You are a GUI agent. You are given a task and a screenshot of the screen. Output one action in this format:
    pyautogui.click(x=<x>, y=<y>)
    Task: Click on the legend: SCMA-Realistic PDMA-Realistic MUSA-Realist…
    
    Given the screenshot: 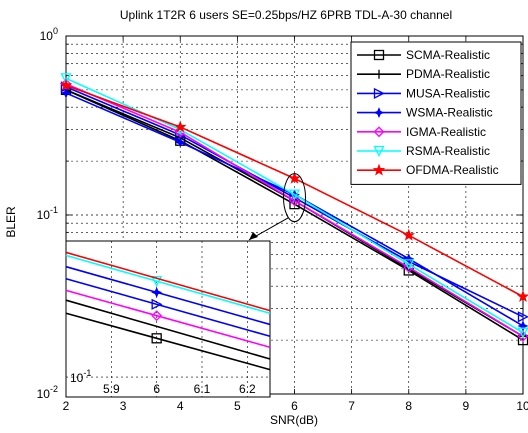 What is the action you would take?
    pyautogui.click(x=436, y=113)
    